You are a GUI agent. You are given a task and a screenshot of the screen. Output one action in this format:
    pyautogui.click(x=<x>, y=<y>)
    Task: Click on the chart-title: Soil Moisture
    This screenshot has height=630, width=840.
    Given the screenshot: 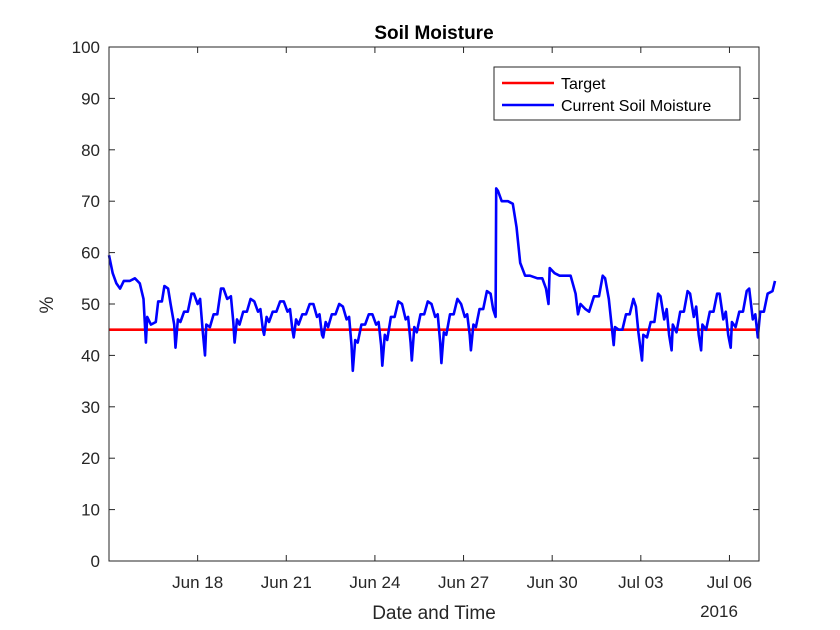 What is the action you would take?
    pyautogui.click(x=433, y=33)
    